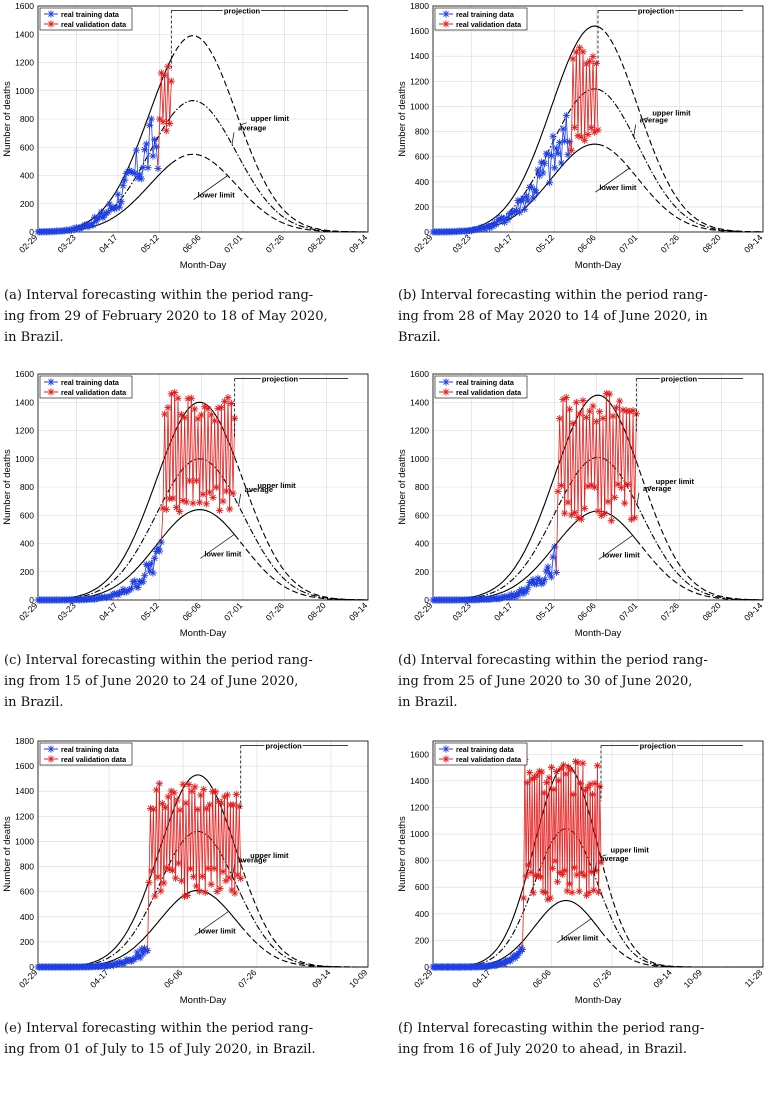 This screenshot has width=774, height=1114. I want to click on chart-e-y-tick-label-3: 600, so click(27, 892).